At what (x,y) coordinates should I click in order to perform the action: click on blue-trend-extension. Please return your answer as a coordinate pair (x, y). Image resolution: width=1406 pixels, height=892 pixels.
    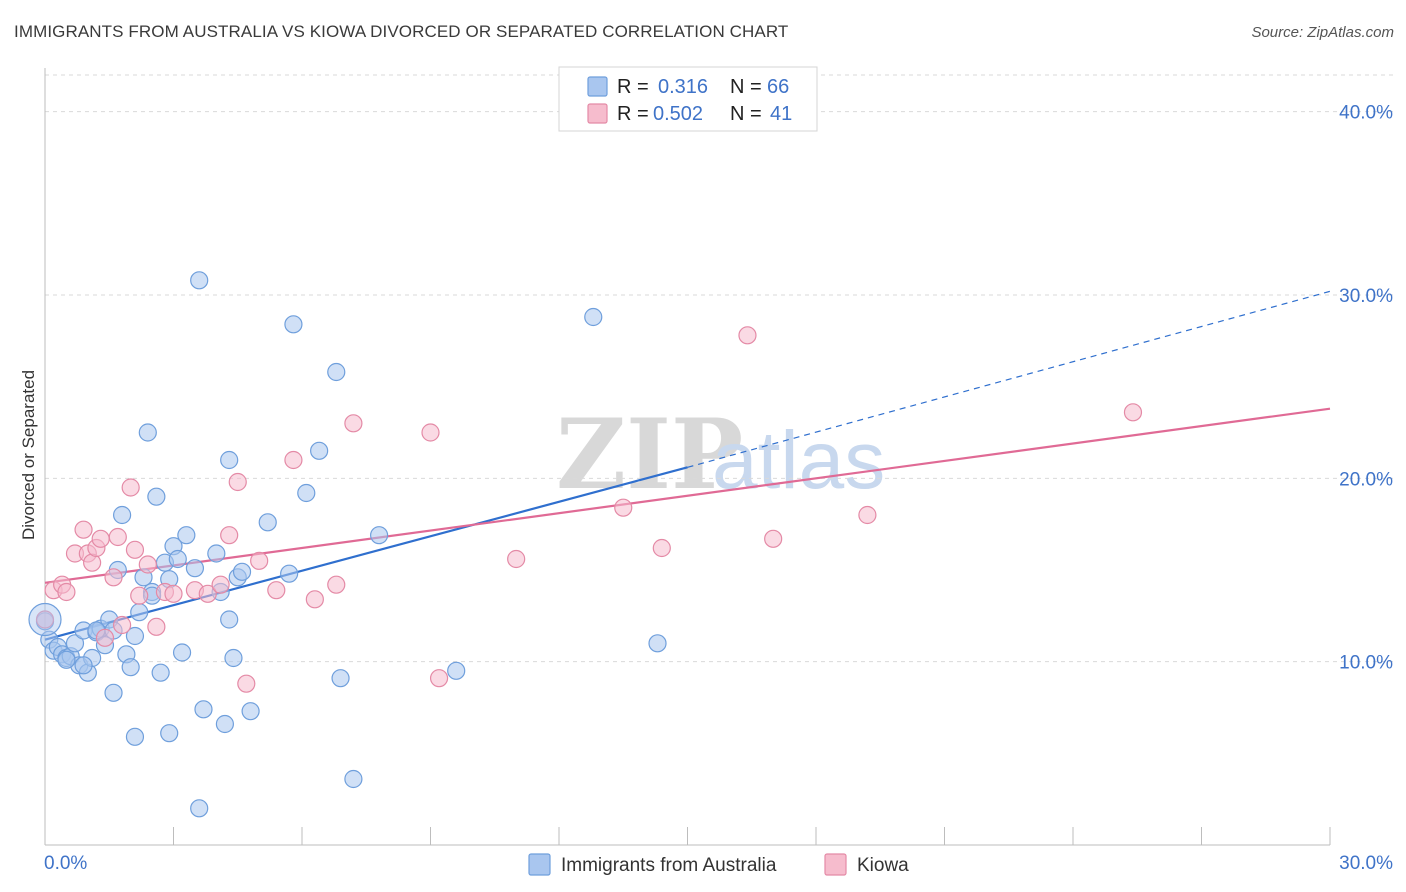
    Looking at the image, I should click on (1009, 379).